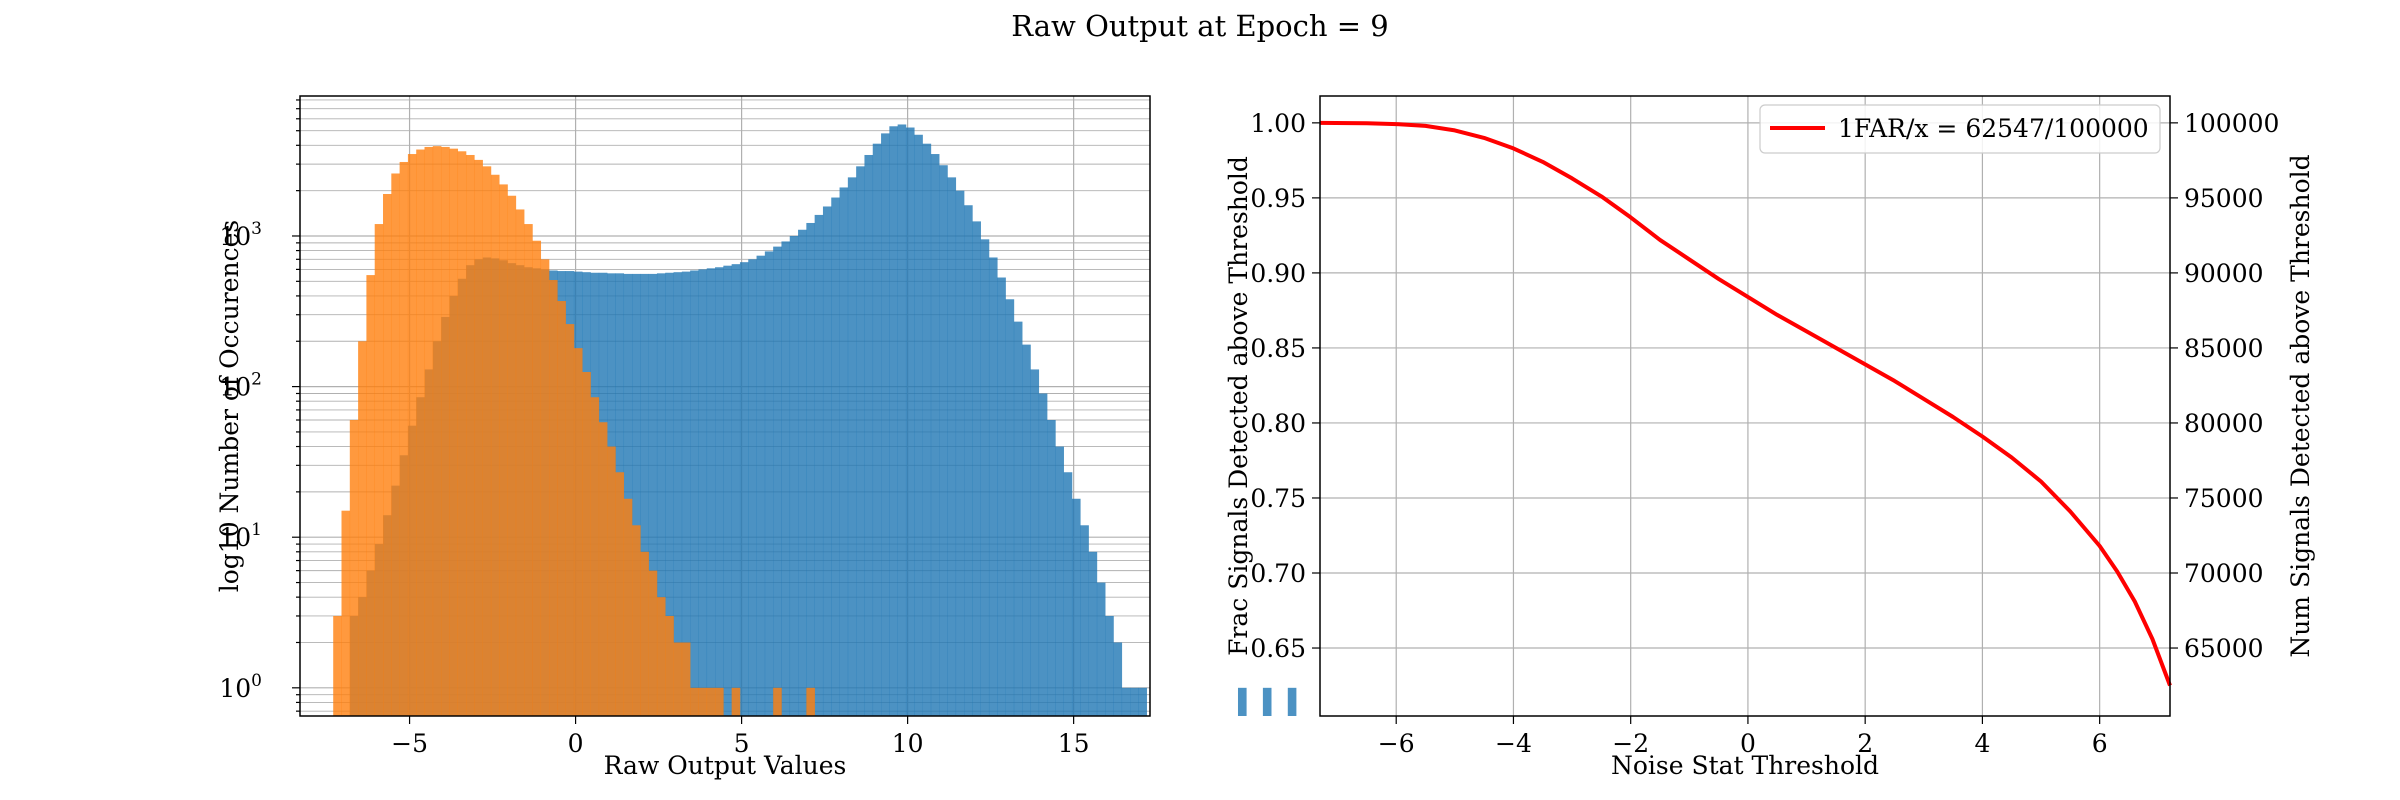 This screenshot has width=2400, height=800. What do you see at coordinates (1278, 348) in the screenshot?
I see `line-chart-left-y-tick-label: 0.85` at bounding box center [1278, 348].